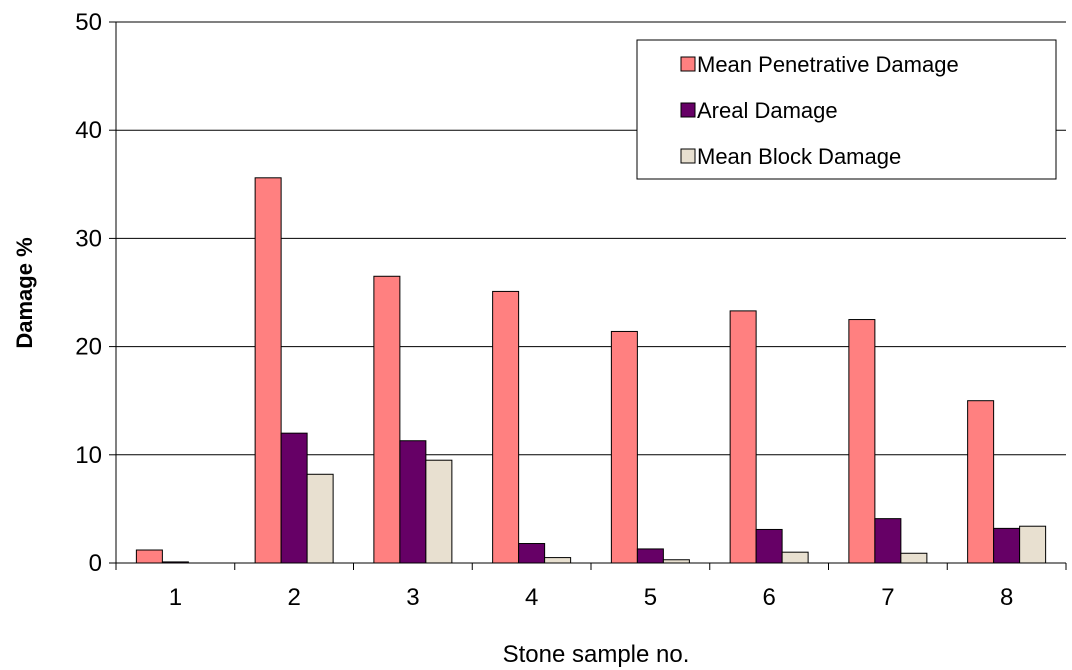  I want to click on x-tick-label: 5, so click(650, 597).